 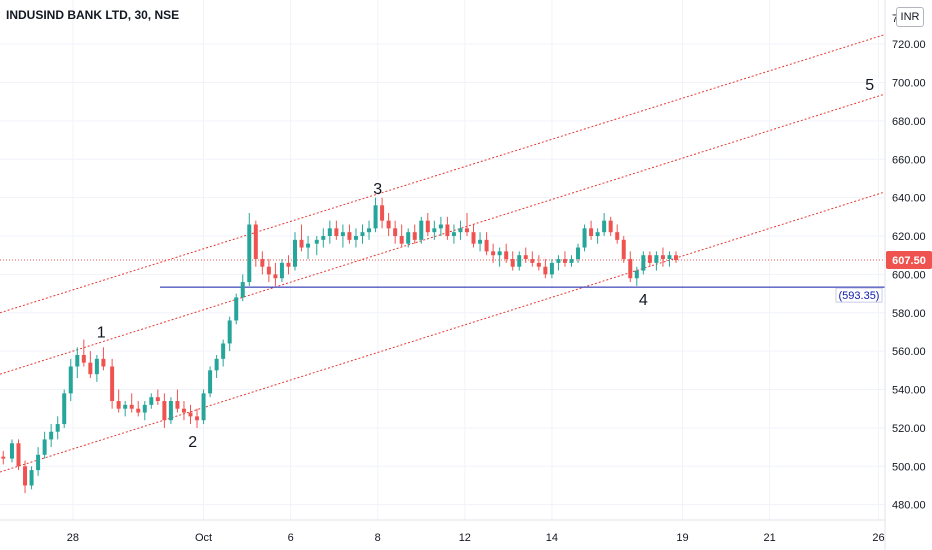 I want to click on currency-button: INR, so click(x=910, y=17).